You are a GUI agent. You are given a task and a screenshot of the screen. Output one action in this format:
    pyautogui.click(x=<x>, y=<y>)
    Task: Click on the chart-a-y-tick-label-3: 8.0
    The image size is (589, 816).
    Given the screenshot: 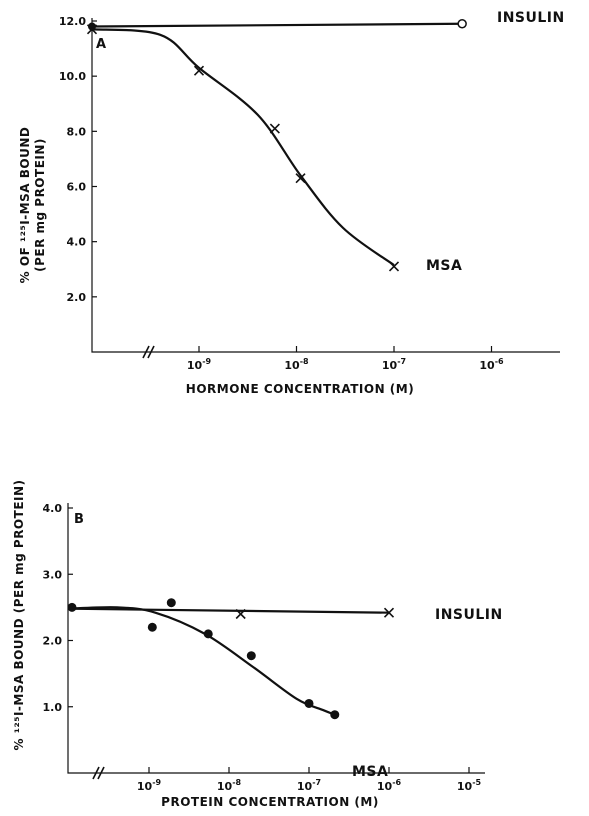 What is the action you would take?
    pyautogui.click(x=77, y=131)
    